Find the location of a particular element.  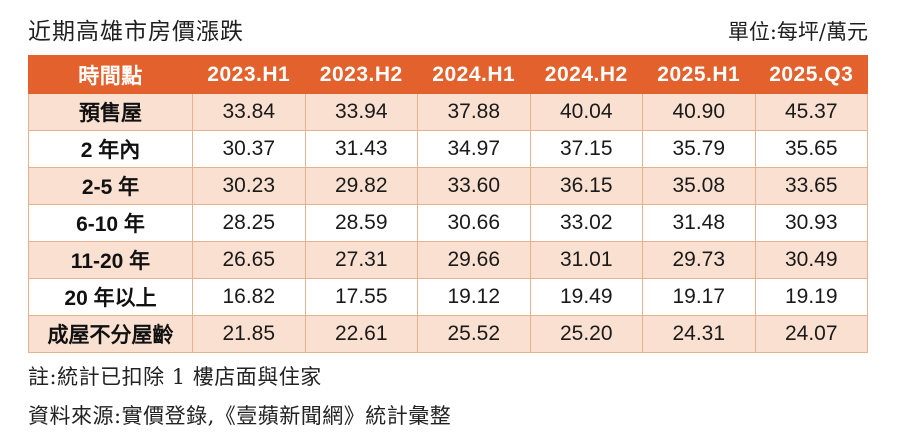

column-header-0: 時間點 is located at coordinates (110, 74).